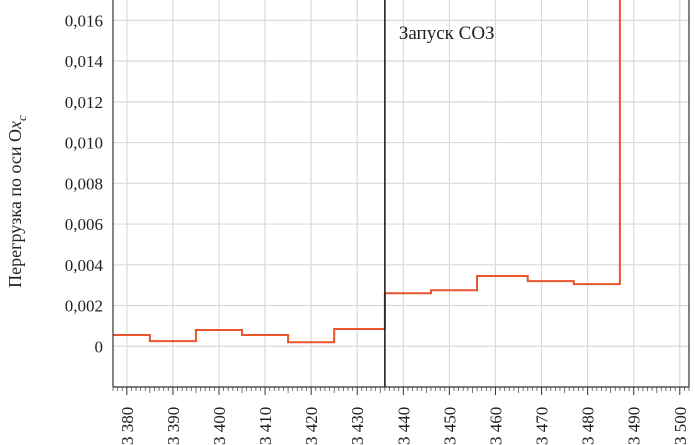 The height and width of the screenshot is (445, 695). Describe the element at coordinates (84, 20) in the screenshot. I see `y-tick-label: 0,016` at that location.